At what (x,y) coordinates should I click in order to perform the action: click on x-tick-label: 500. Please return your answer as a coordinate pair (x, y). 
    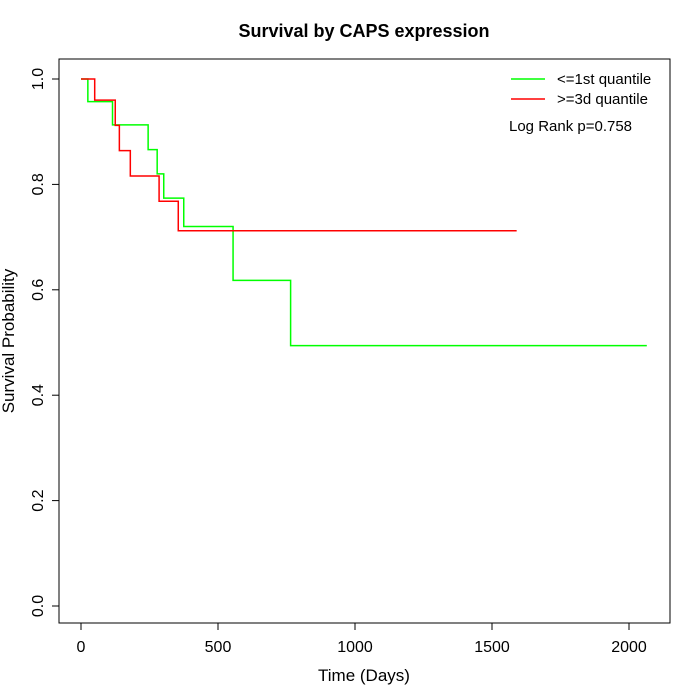
    Looking at the image, I should click on (218, 647).